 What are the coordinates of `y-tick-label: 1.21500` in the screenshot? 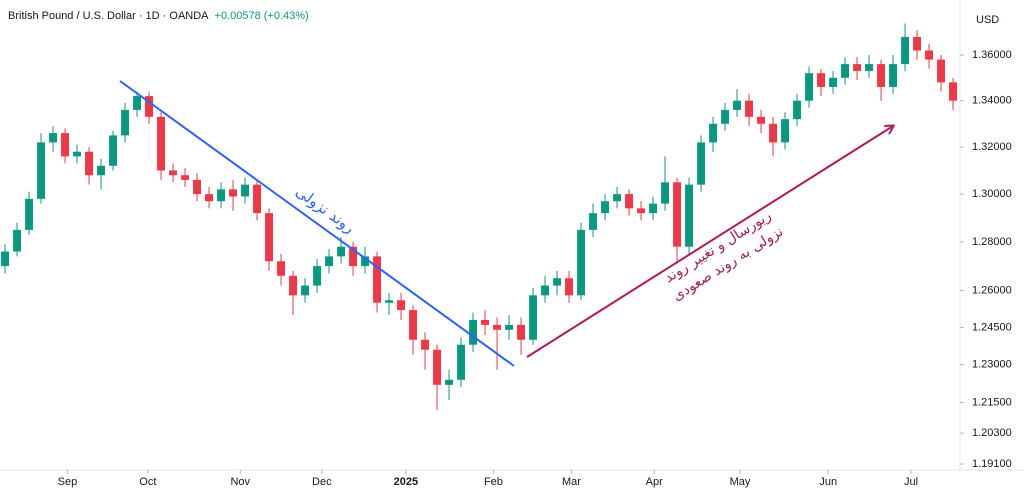 It's located at (992, 402).